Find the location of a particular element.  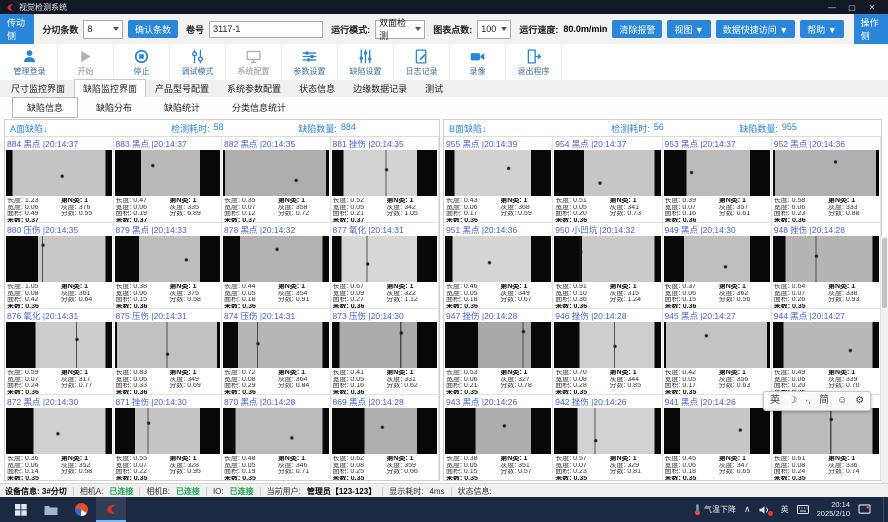

tab-defect-monitor: 缺陷监控界面 is located at coordinates (110, 88).